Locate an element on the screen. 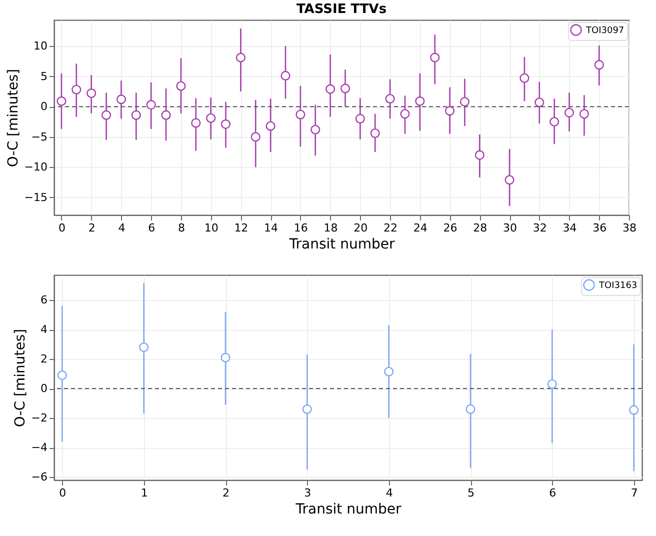  y-tick-label: −4 is located at coordinates (39, 447).